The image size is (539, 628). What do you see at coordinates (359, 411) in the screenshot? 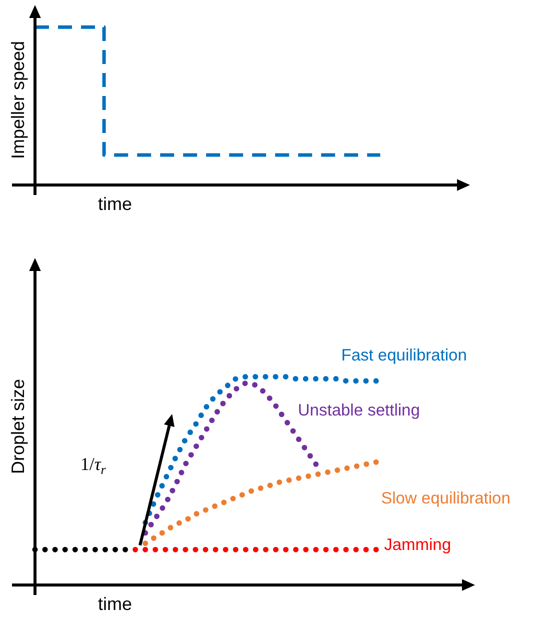
I see `series-label: Unstable settling` at bounding box center [359, 411].